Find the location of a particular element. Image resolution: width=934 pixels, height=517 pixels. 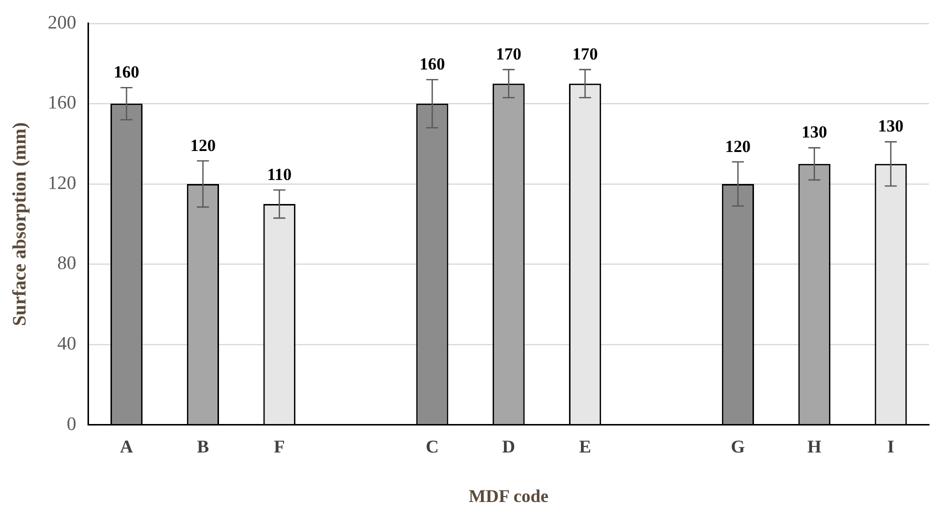

x-tick-label: H is located at coordinates (814, 446).